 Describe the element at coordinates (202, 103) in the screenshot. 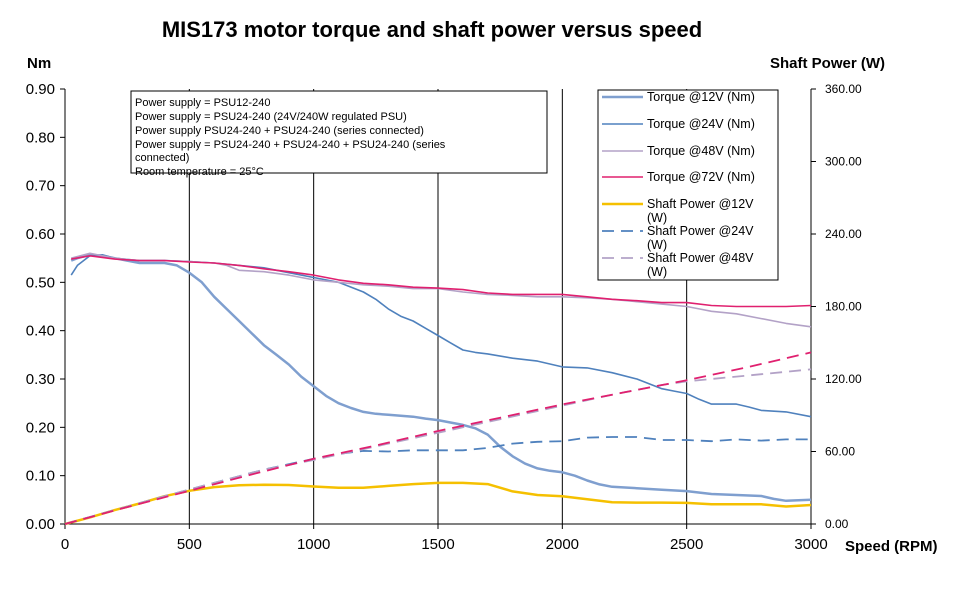

I see `note-line-1: Power supply = PSU12-240` at that location.